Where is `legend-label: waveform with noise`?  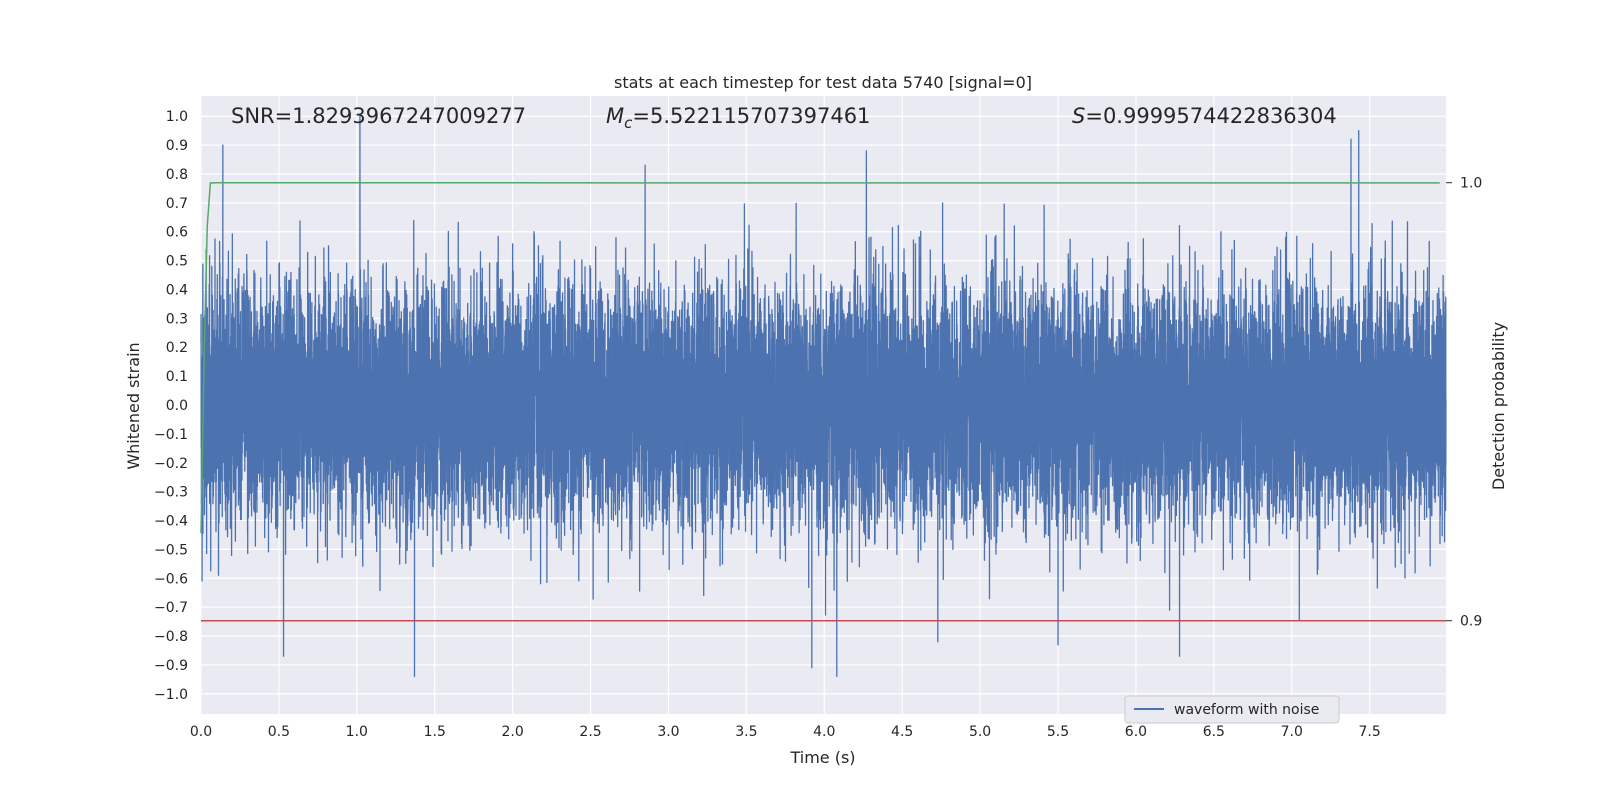
legend-label: waveform with noise is located at coordinates (1246, 710).